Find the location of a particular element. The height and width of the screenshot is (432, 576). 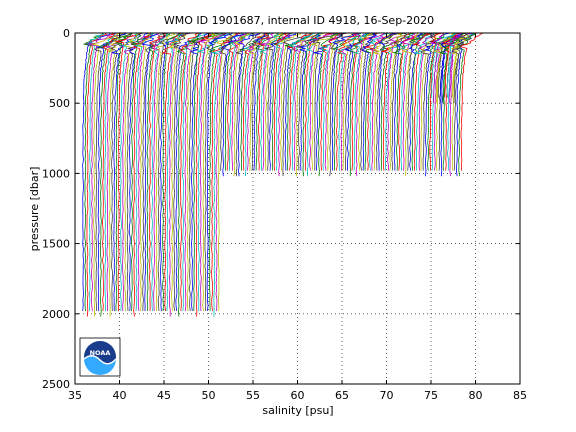

x-tick-label: 60 is located at coordinates (298, 395).